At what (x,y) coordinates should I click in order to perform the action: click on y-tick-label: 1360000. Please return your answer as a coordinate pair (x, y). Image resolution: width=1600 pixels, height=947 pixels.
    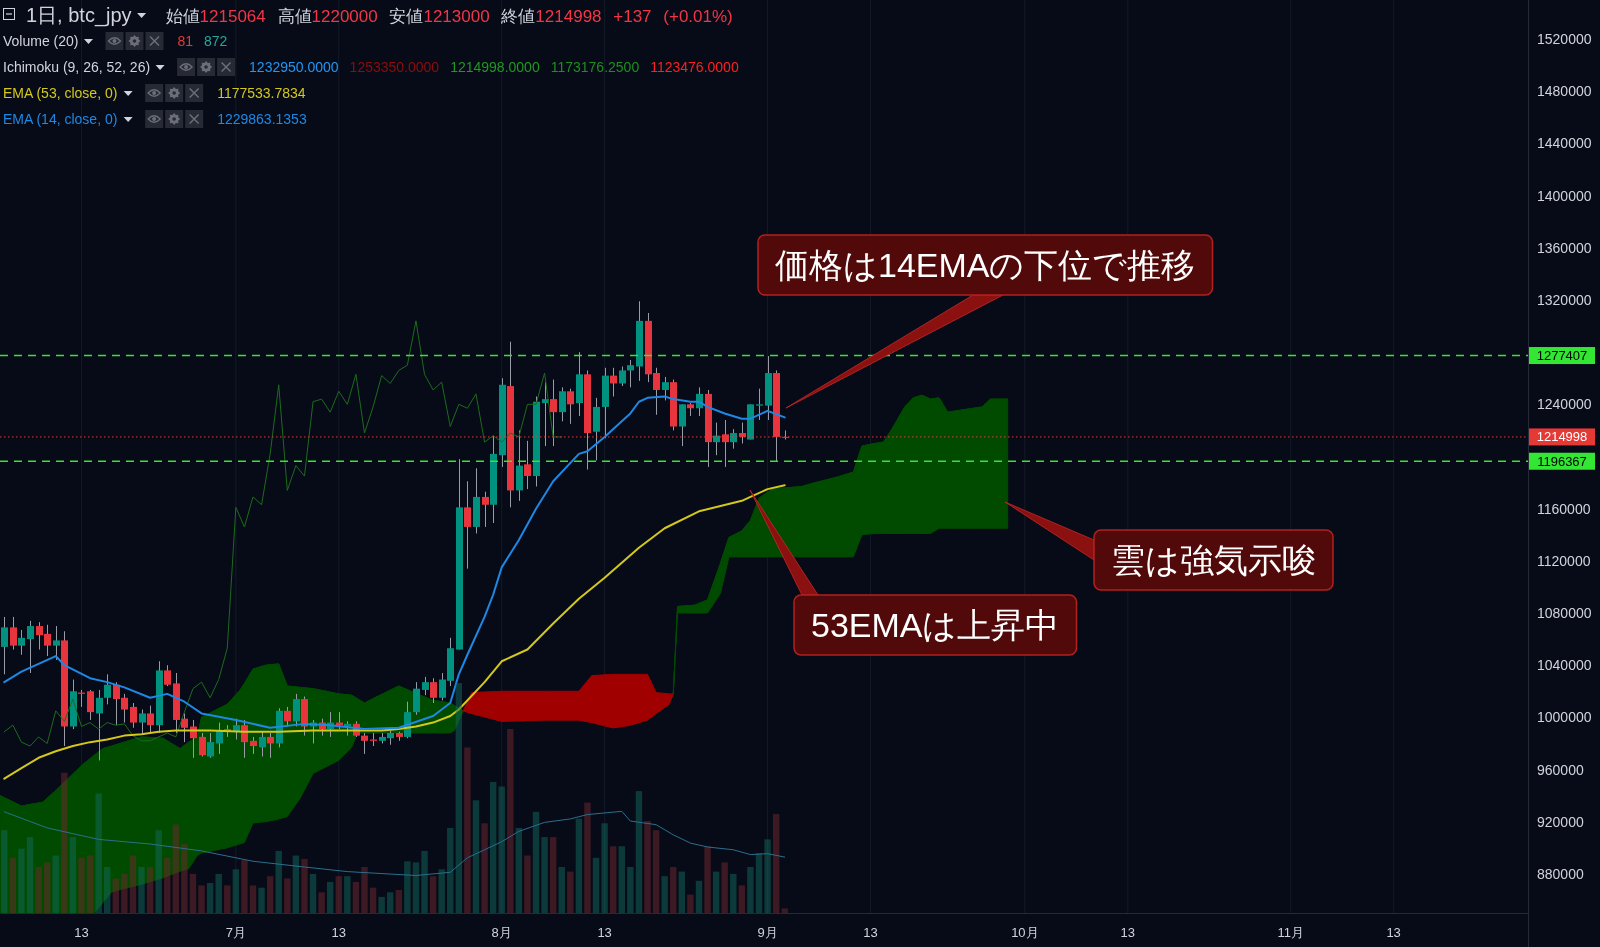
    Looking at the image, I should click on (1564, 247).